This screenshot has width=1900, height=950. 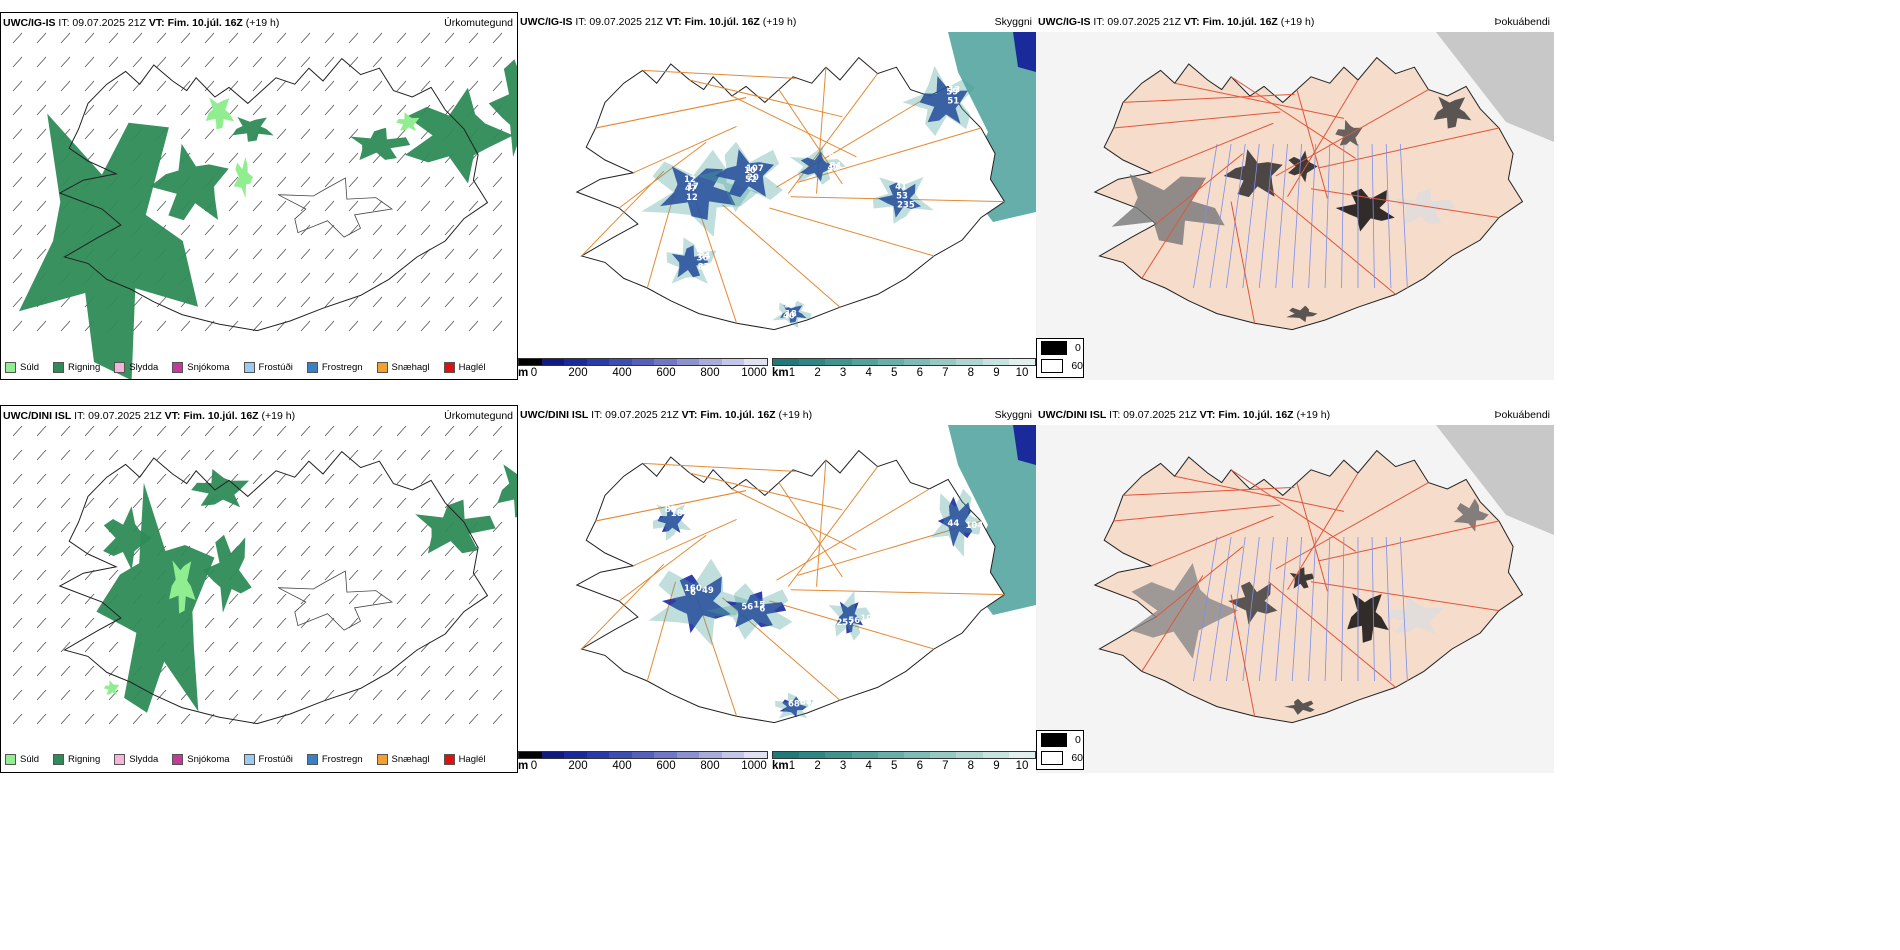 I want to click on river-line, so click(x=1403, y=609).